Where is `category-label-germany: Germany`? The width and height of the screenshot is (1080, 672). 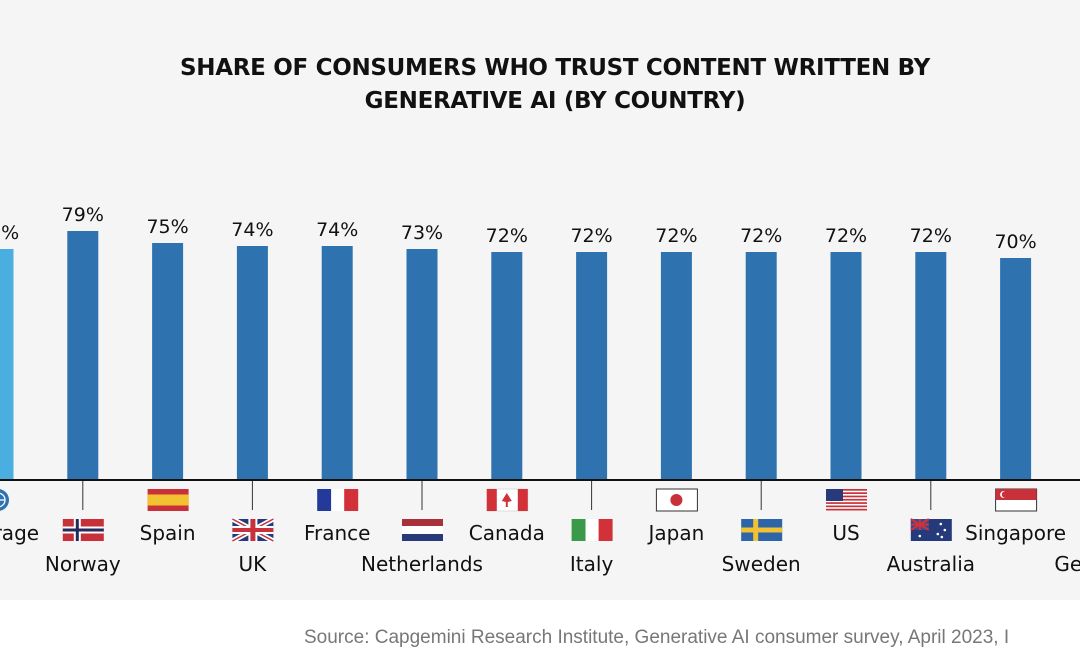 category-label-germany: Germany is located at coordinates (1067, 564).